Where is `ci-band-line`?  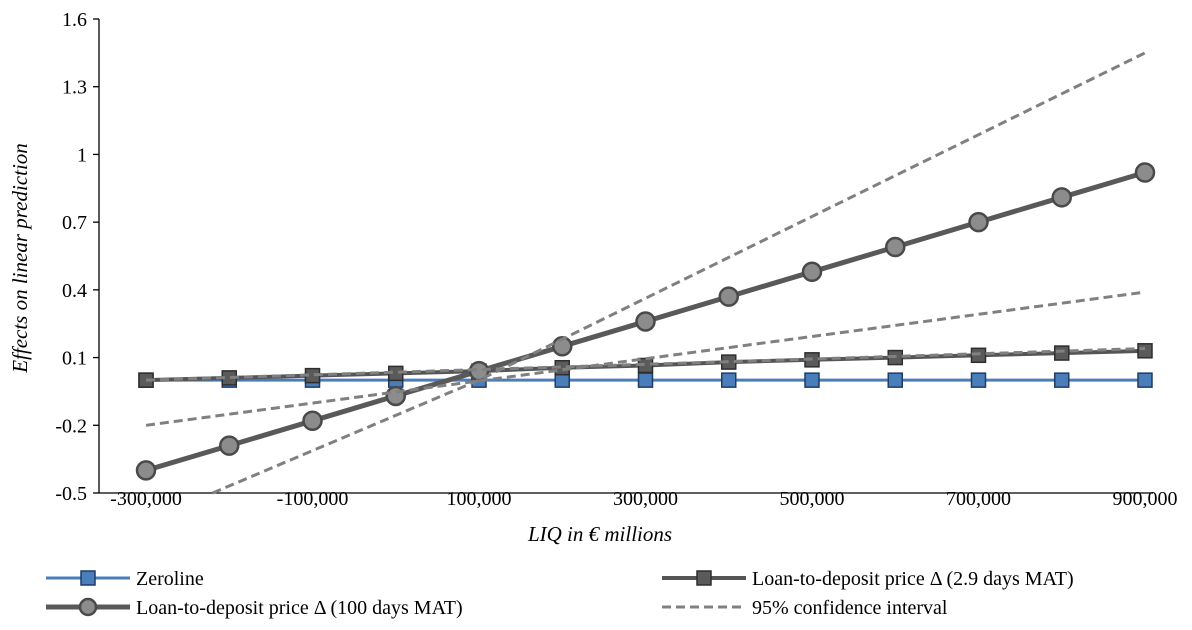 ci-band-line is located at coordinates (645, 364).